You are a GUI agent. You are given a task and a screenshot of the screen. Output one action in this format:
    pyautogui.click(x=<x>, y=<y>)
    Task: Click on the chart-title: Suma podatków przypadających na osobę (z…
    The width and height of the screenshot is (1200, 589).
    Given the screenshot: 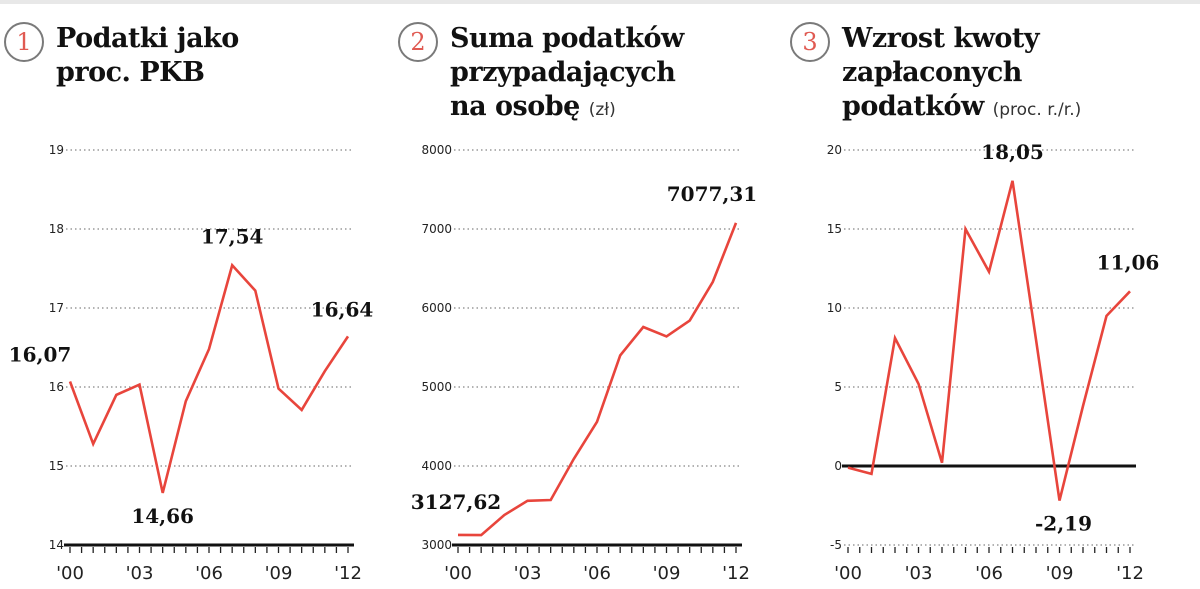 What is the action you would take?
    pyautogui.click(x=615, y=74)
    